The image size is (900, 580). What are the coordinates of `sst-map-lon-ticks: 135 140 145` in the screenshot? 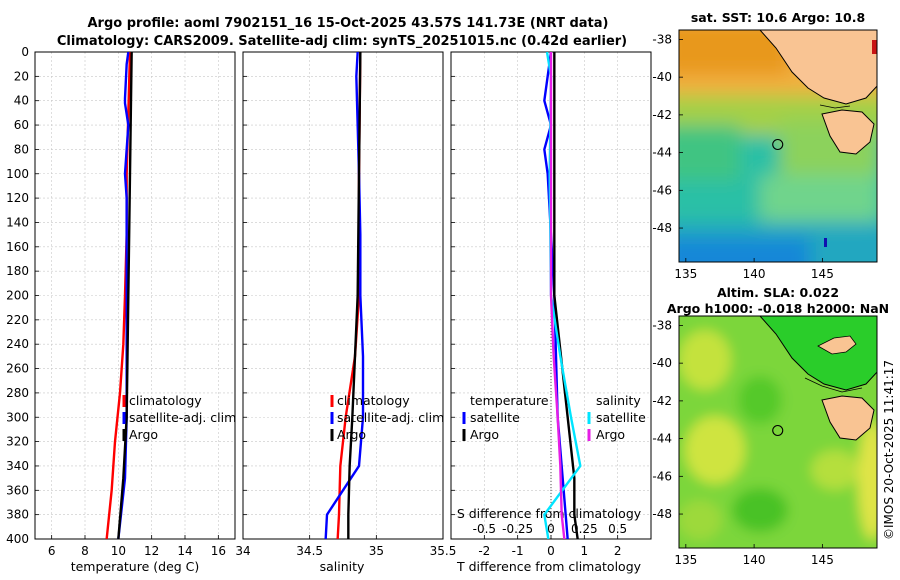 It's located at (754, 269).